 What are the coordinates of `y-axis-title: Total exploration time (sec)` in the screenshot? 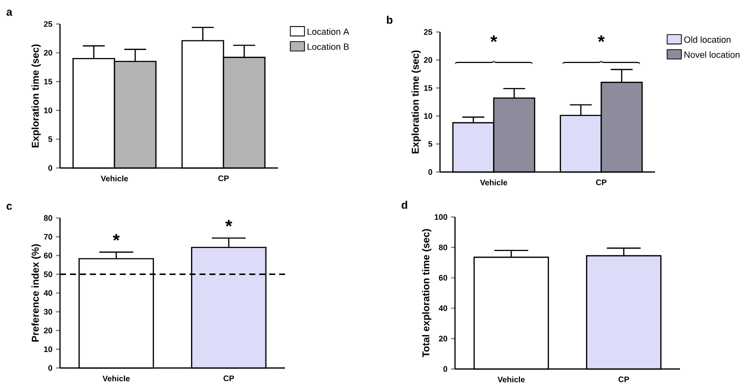 It's located at (427, 293).